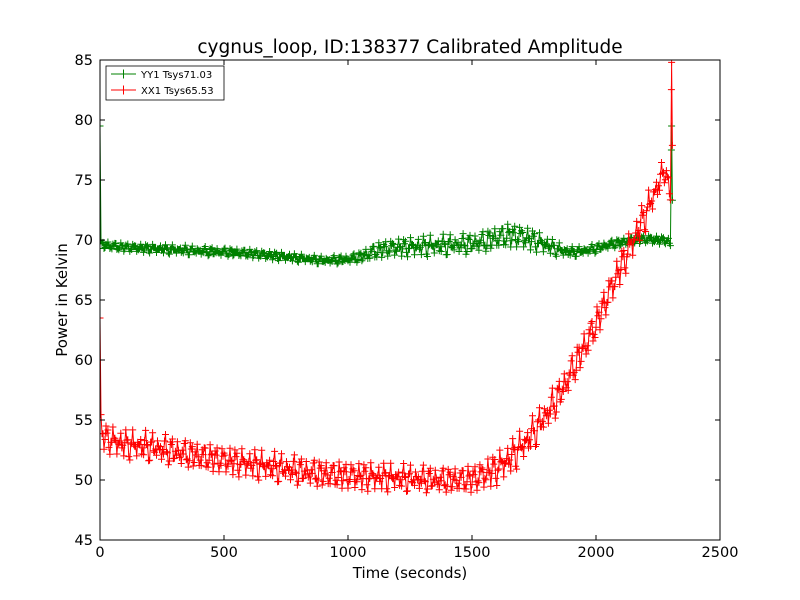 This screenshot has width=800, height=600. I want to click on legend-entry-xx1: XX1 Tsys65.53, so click(162, 91).